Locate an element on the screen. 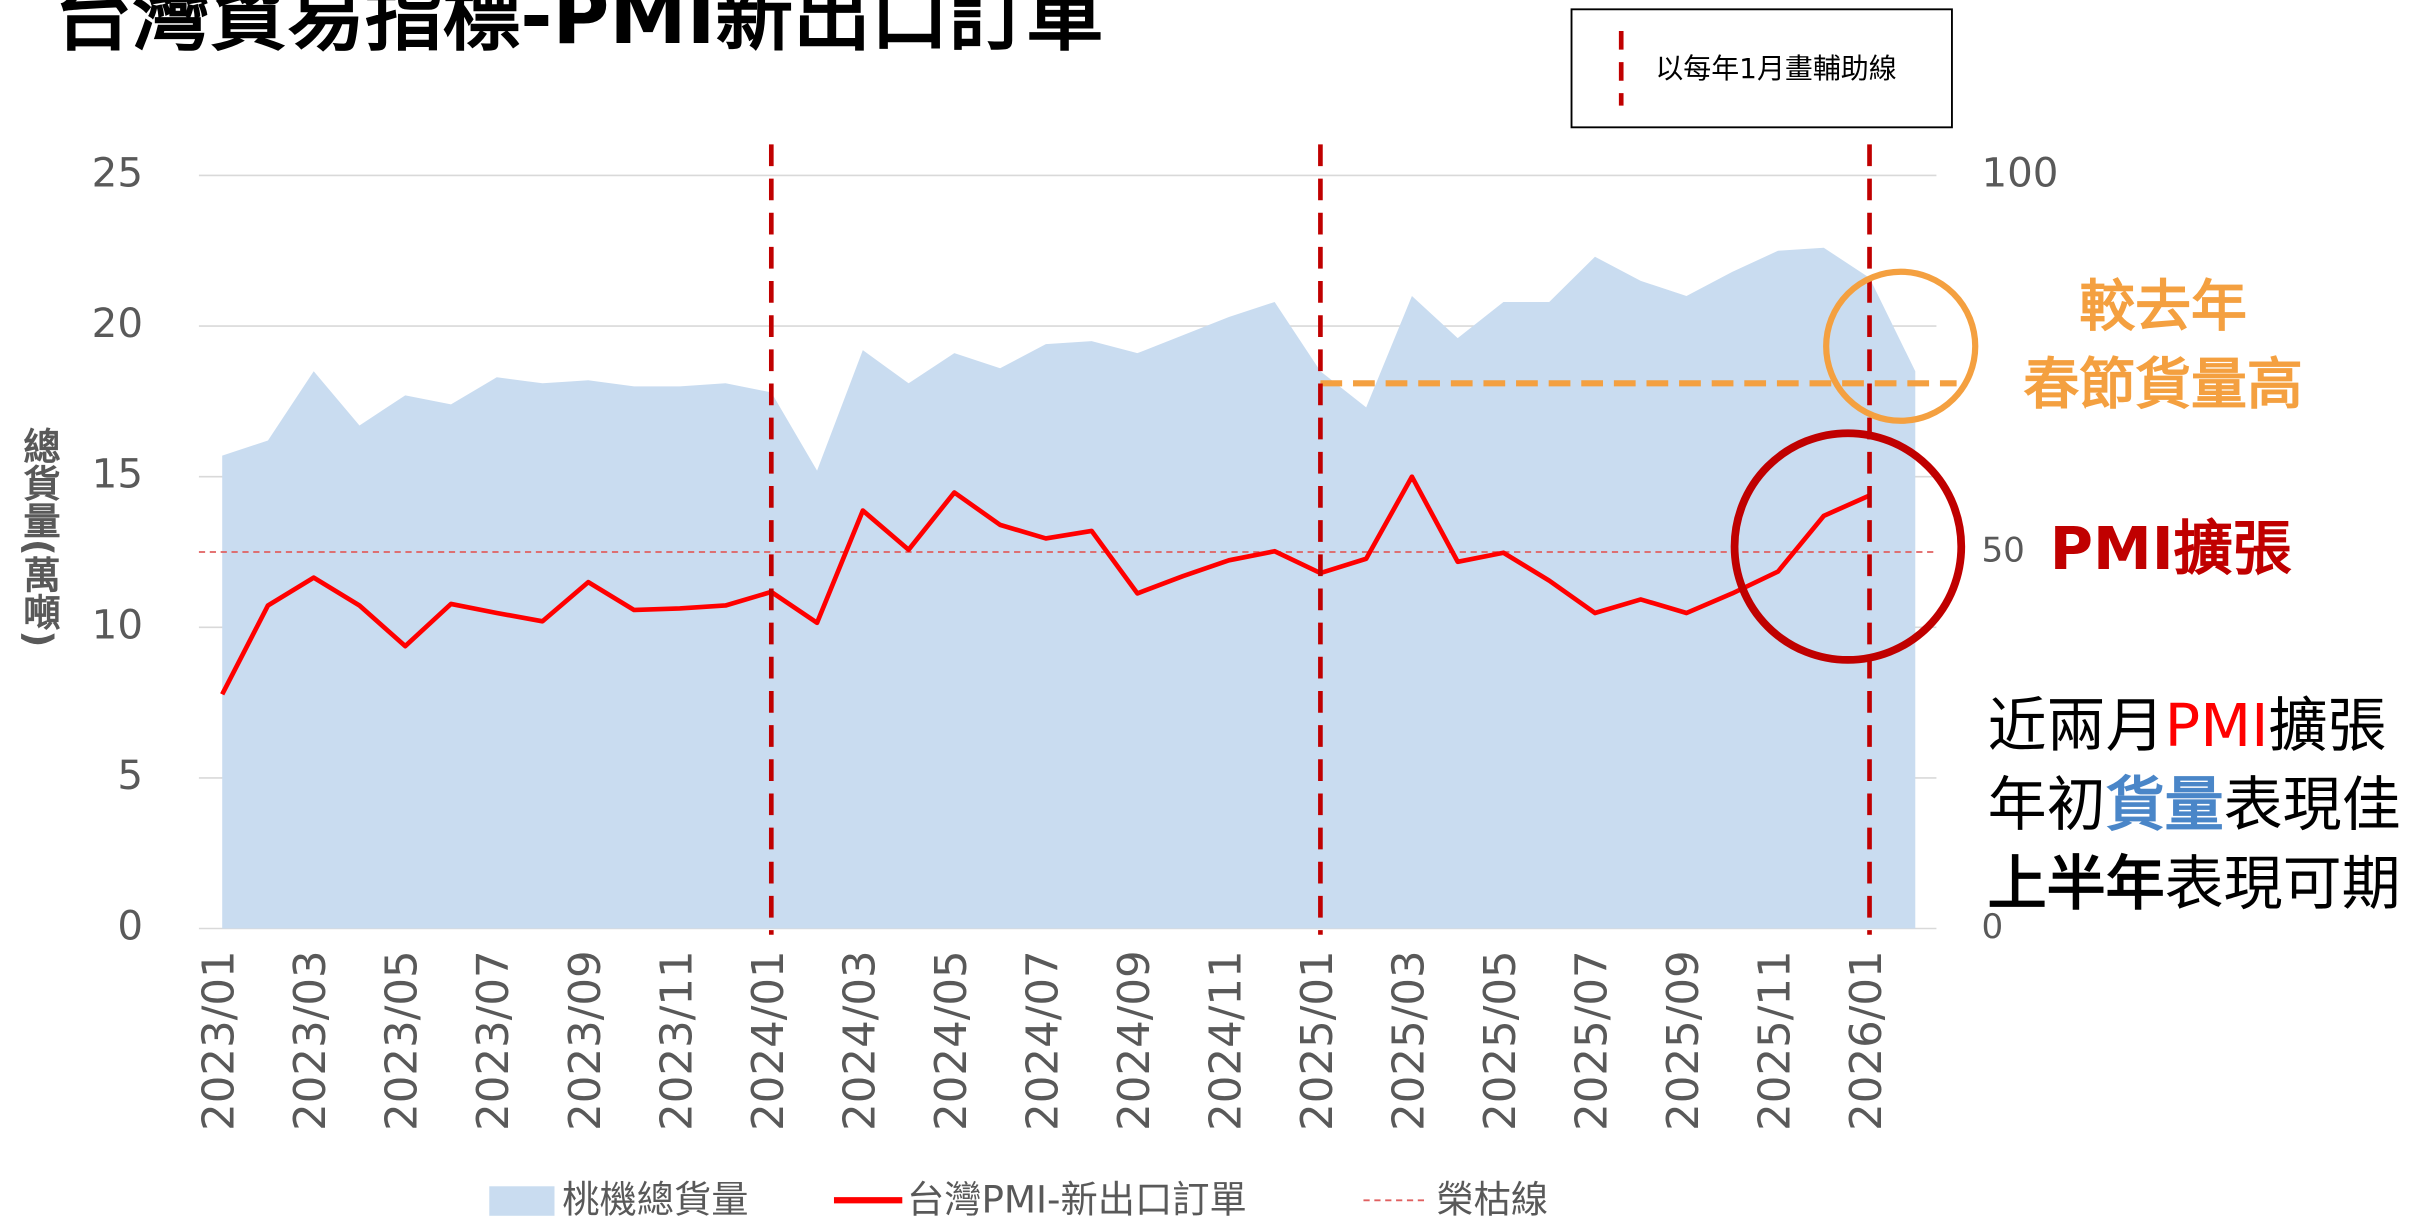  guide-legend-box is located at coordinates (1761, 68).